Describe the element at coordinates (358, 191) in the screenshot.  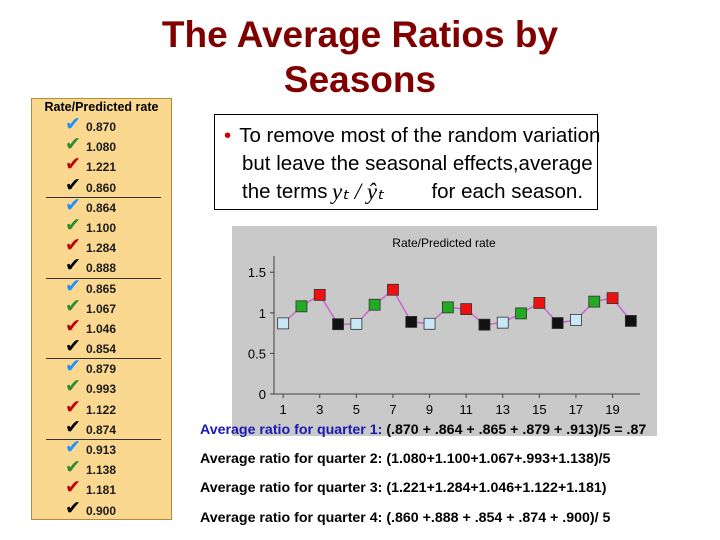
I see `ratio-formula: yₜ / ŷₜ` at that location.